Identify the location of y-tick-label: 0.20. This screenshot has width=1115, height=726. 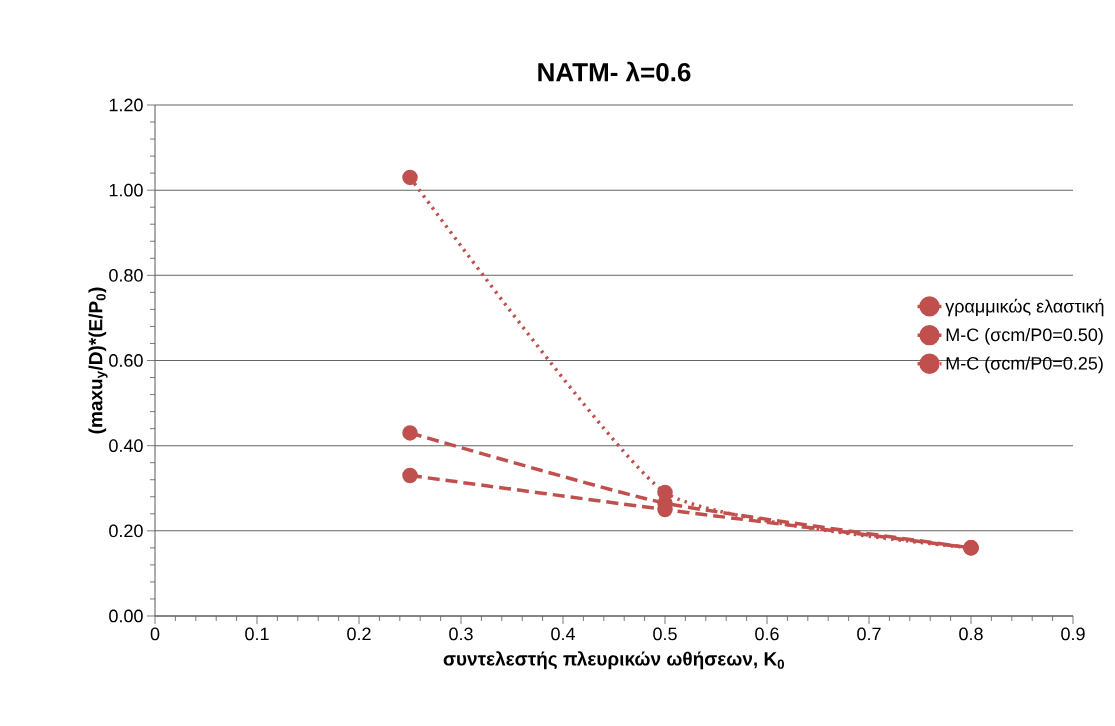
(126, 531).